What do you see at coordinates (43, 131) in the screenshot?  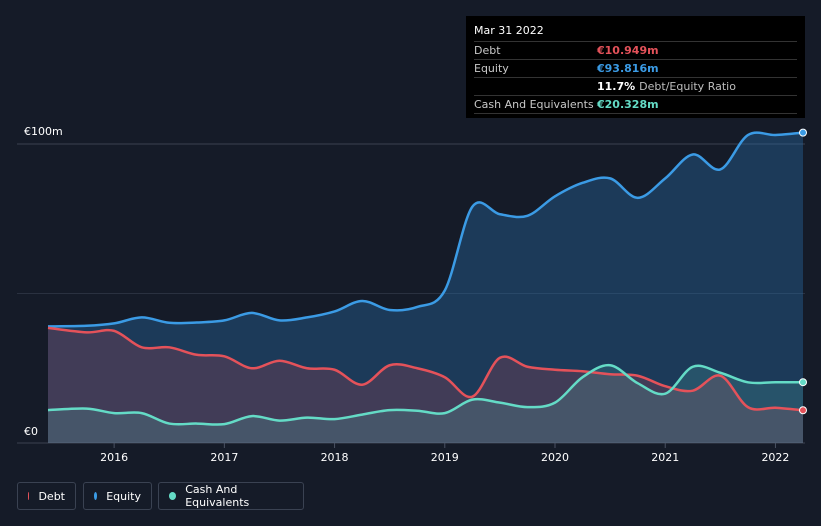 I see `y-axis-top-label: €100m` at bounding box center [43, 131].